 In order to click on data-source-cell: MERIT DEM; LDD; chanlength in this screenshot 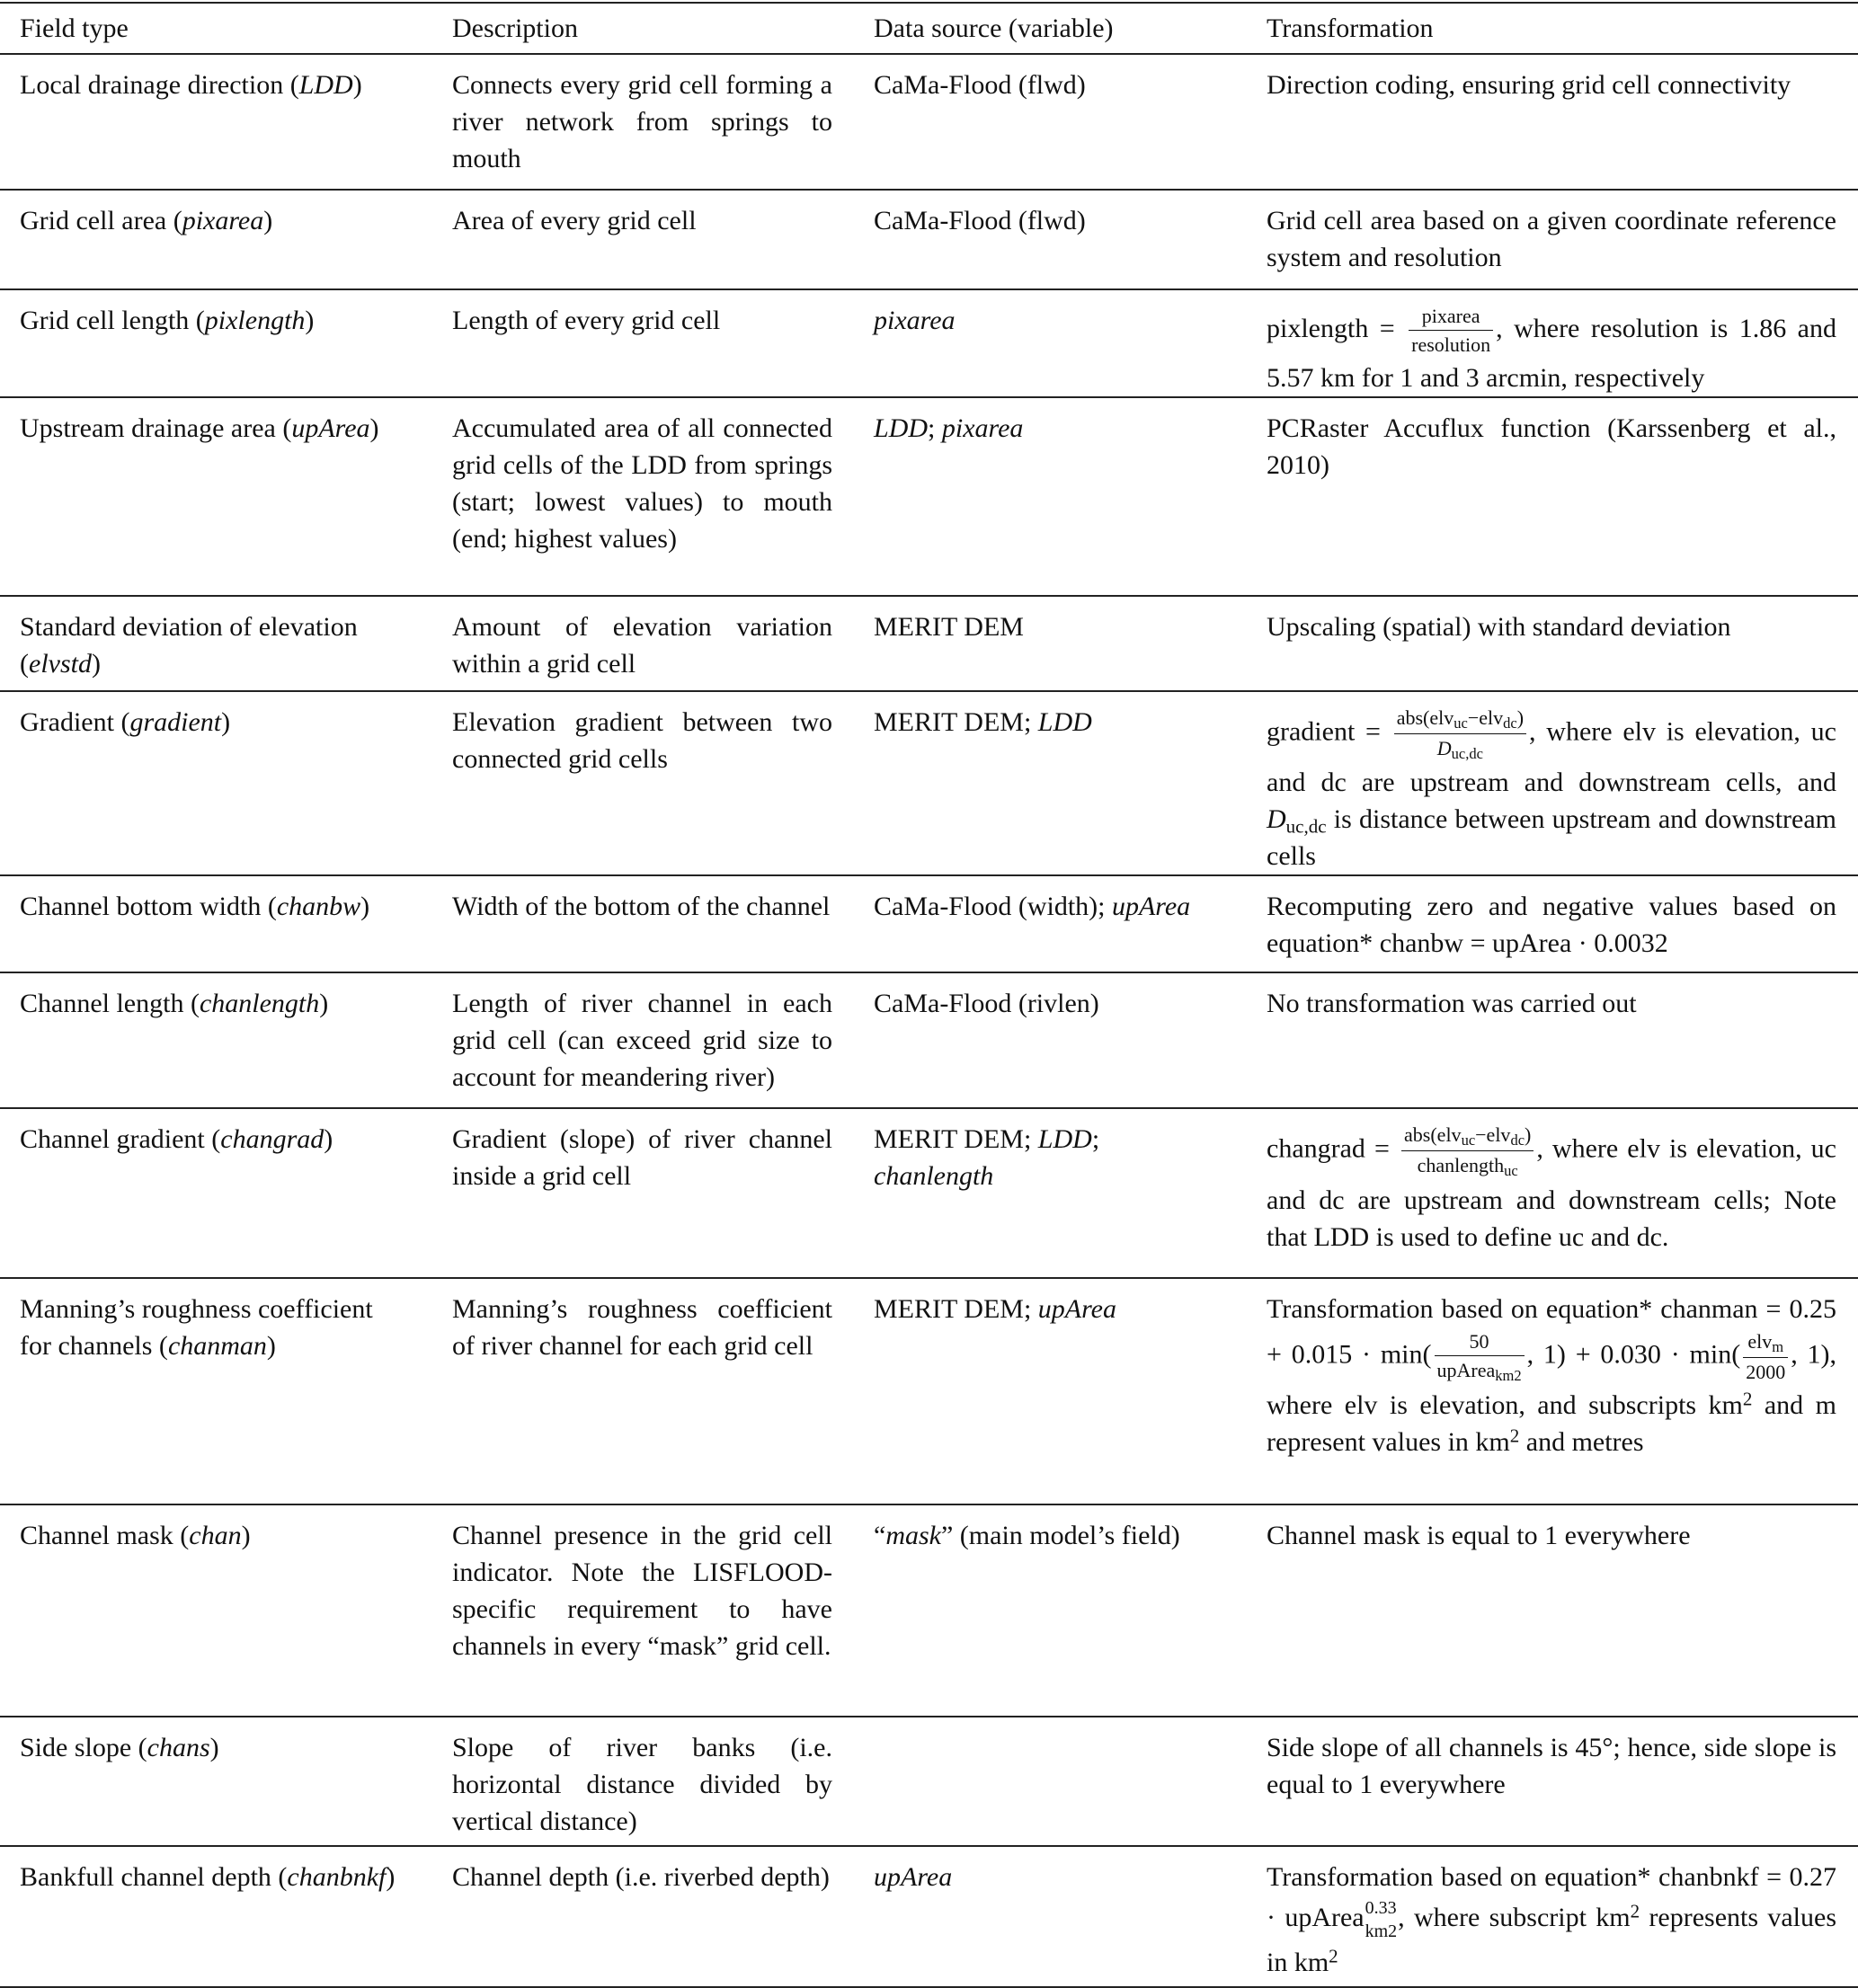, I will do `click(1050, 1193)`.